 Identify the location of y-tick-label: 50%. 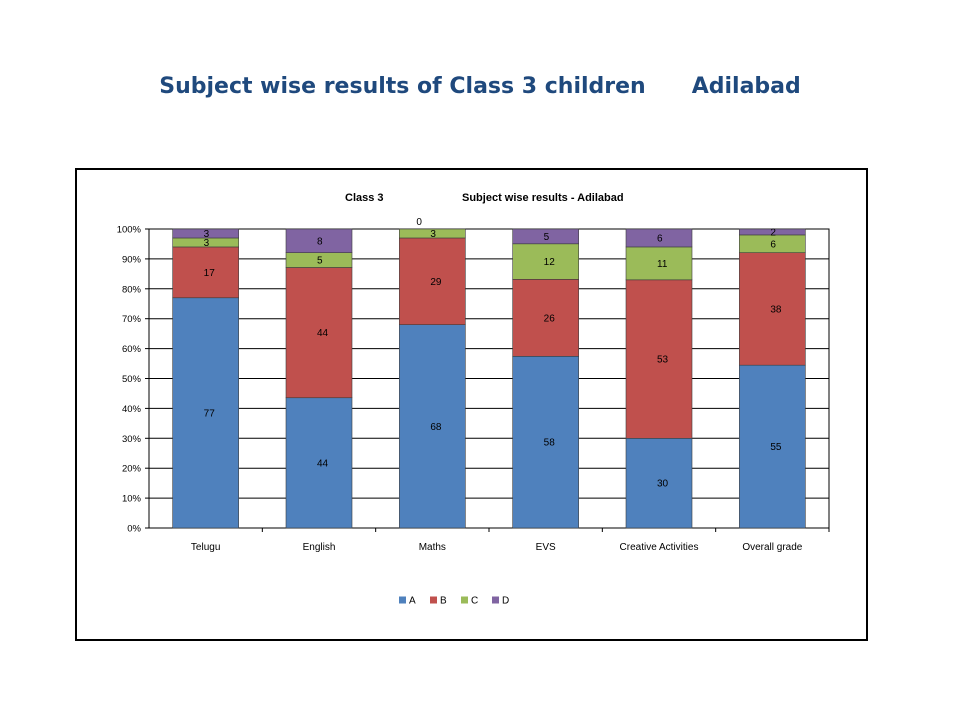
(132, 379).